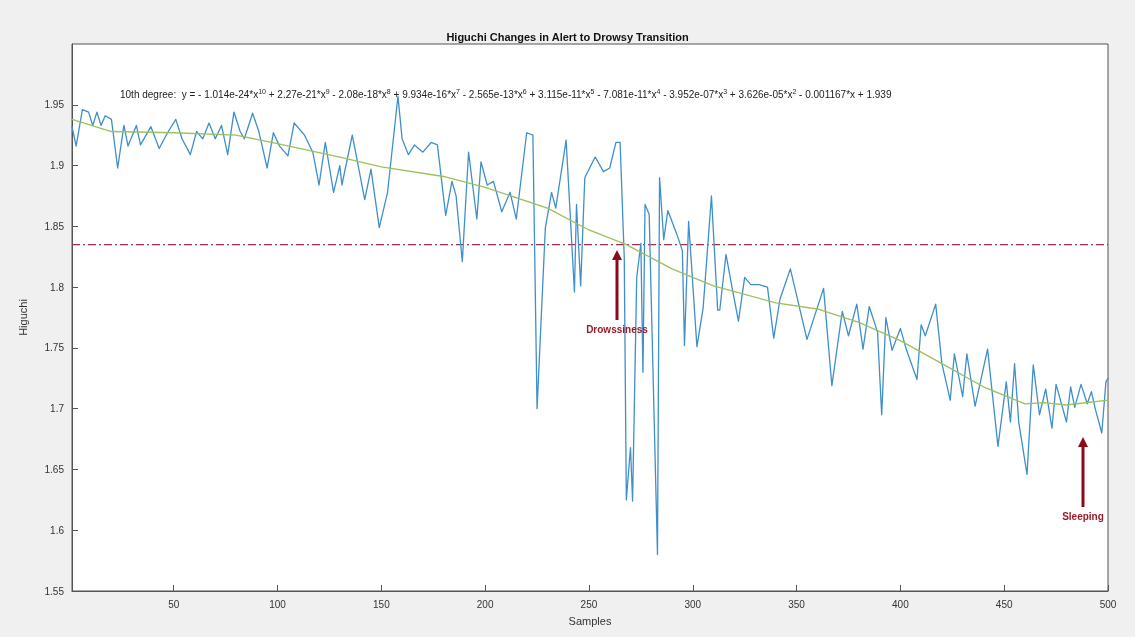 This screenshot has height=637, width=1135. I want to click on y-tick-label: 1.6, so click(57, 530).